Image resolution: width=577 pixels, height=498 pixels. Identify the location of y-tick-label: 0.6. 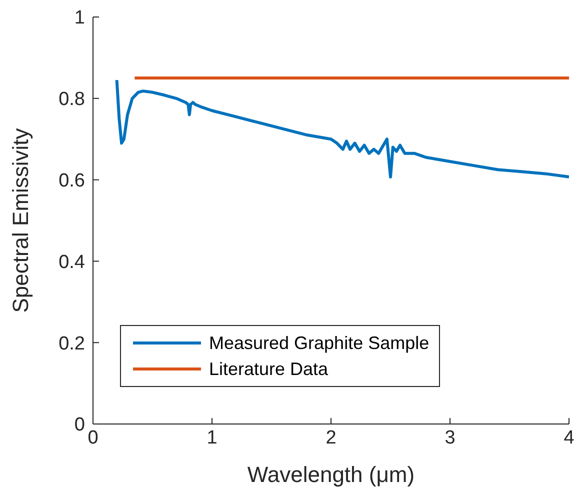
(71, 181).